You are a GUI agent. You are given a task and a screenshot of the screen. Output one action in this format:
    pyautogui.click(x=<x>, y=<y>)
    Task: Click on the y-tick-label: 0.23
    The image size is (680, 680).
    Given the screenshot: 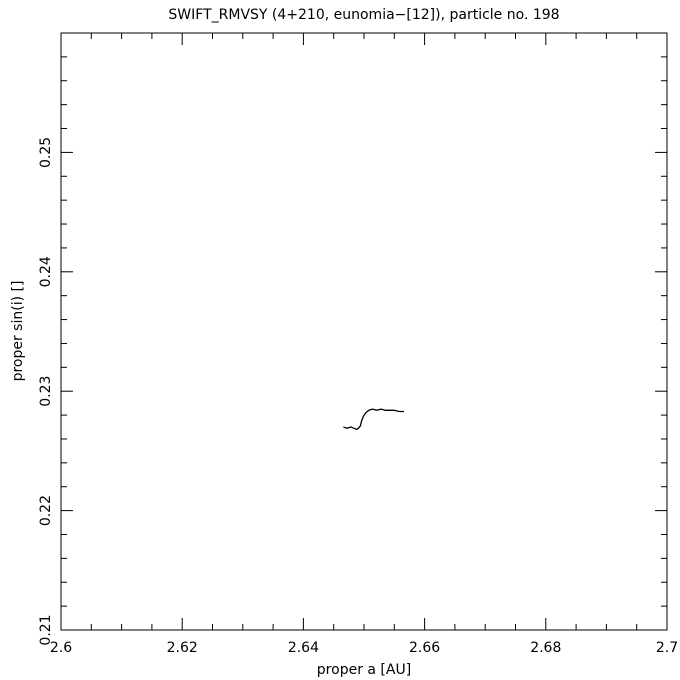 What is the action you would take?
    pyautogui.click(x=46, y=391)
    